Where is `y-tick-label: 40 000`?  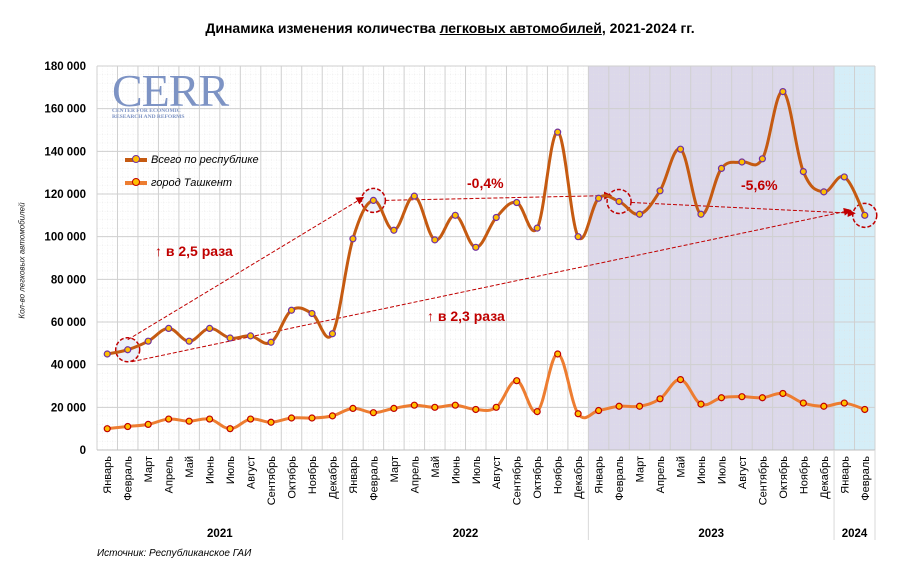
y-tick-label: 40 000 is located at coordinates (68, 366).